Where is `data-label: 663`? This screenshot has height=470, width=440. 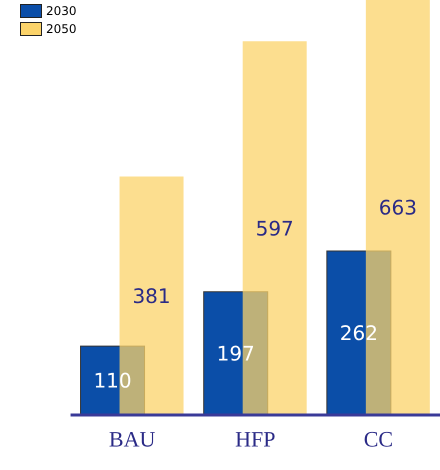 data-label: 663 is located at coordinates (397, 208).